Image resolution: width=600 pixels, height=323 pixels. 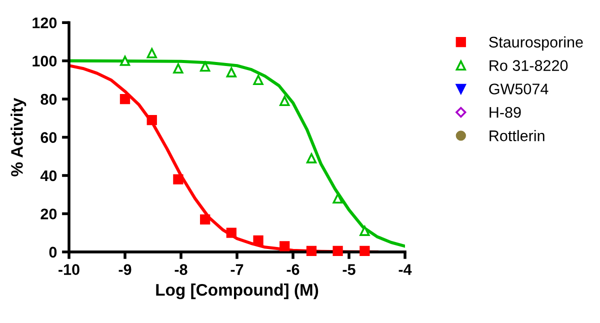 I want to click on y-tick-label: 20, so click(x=48, y=214).